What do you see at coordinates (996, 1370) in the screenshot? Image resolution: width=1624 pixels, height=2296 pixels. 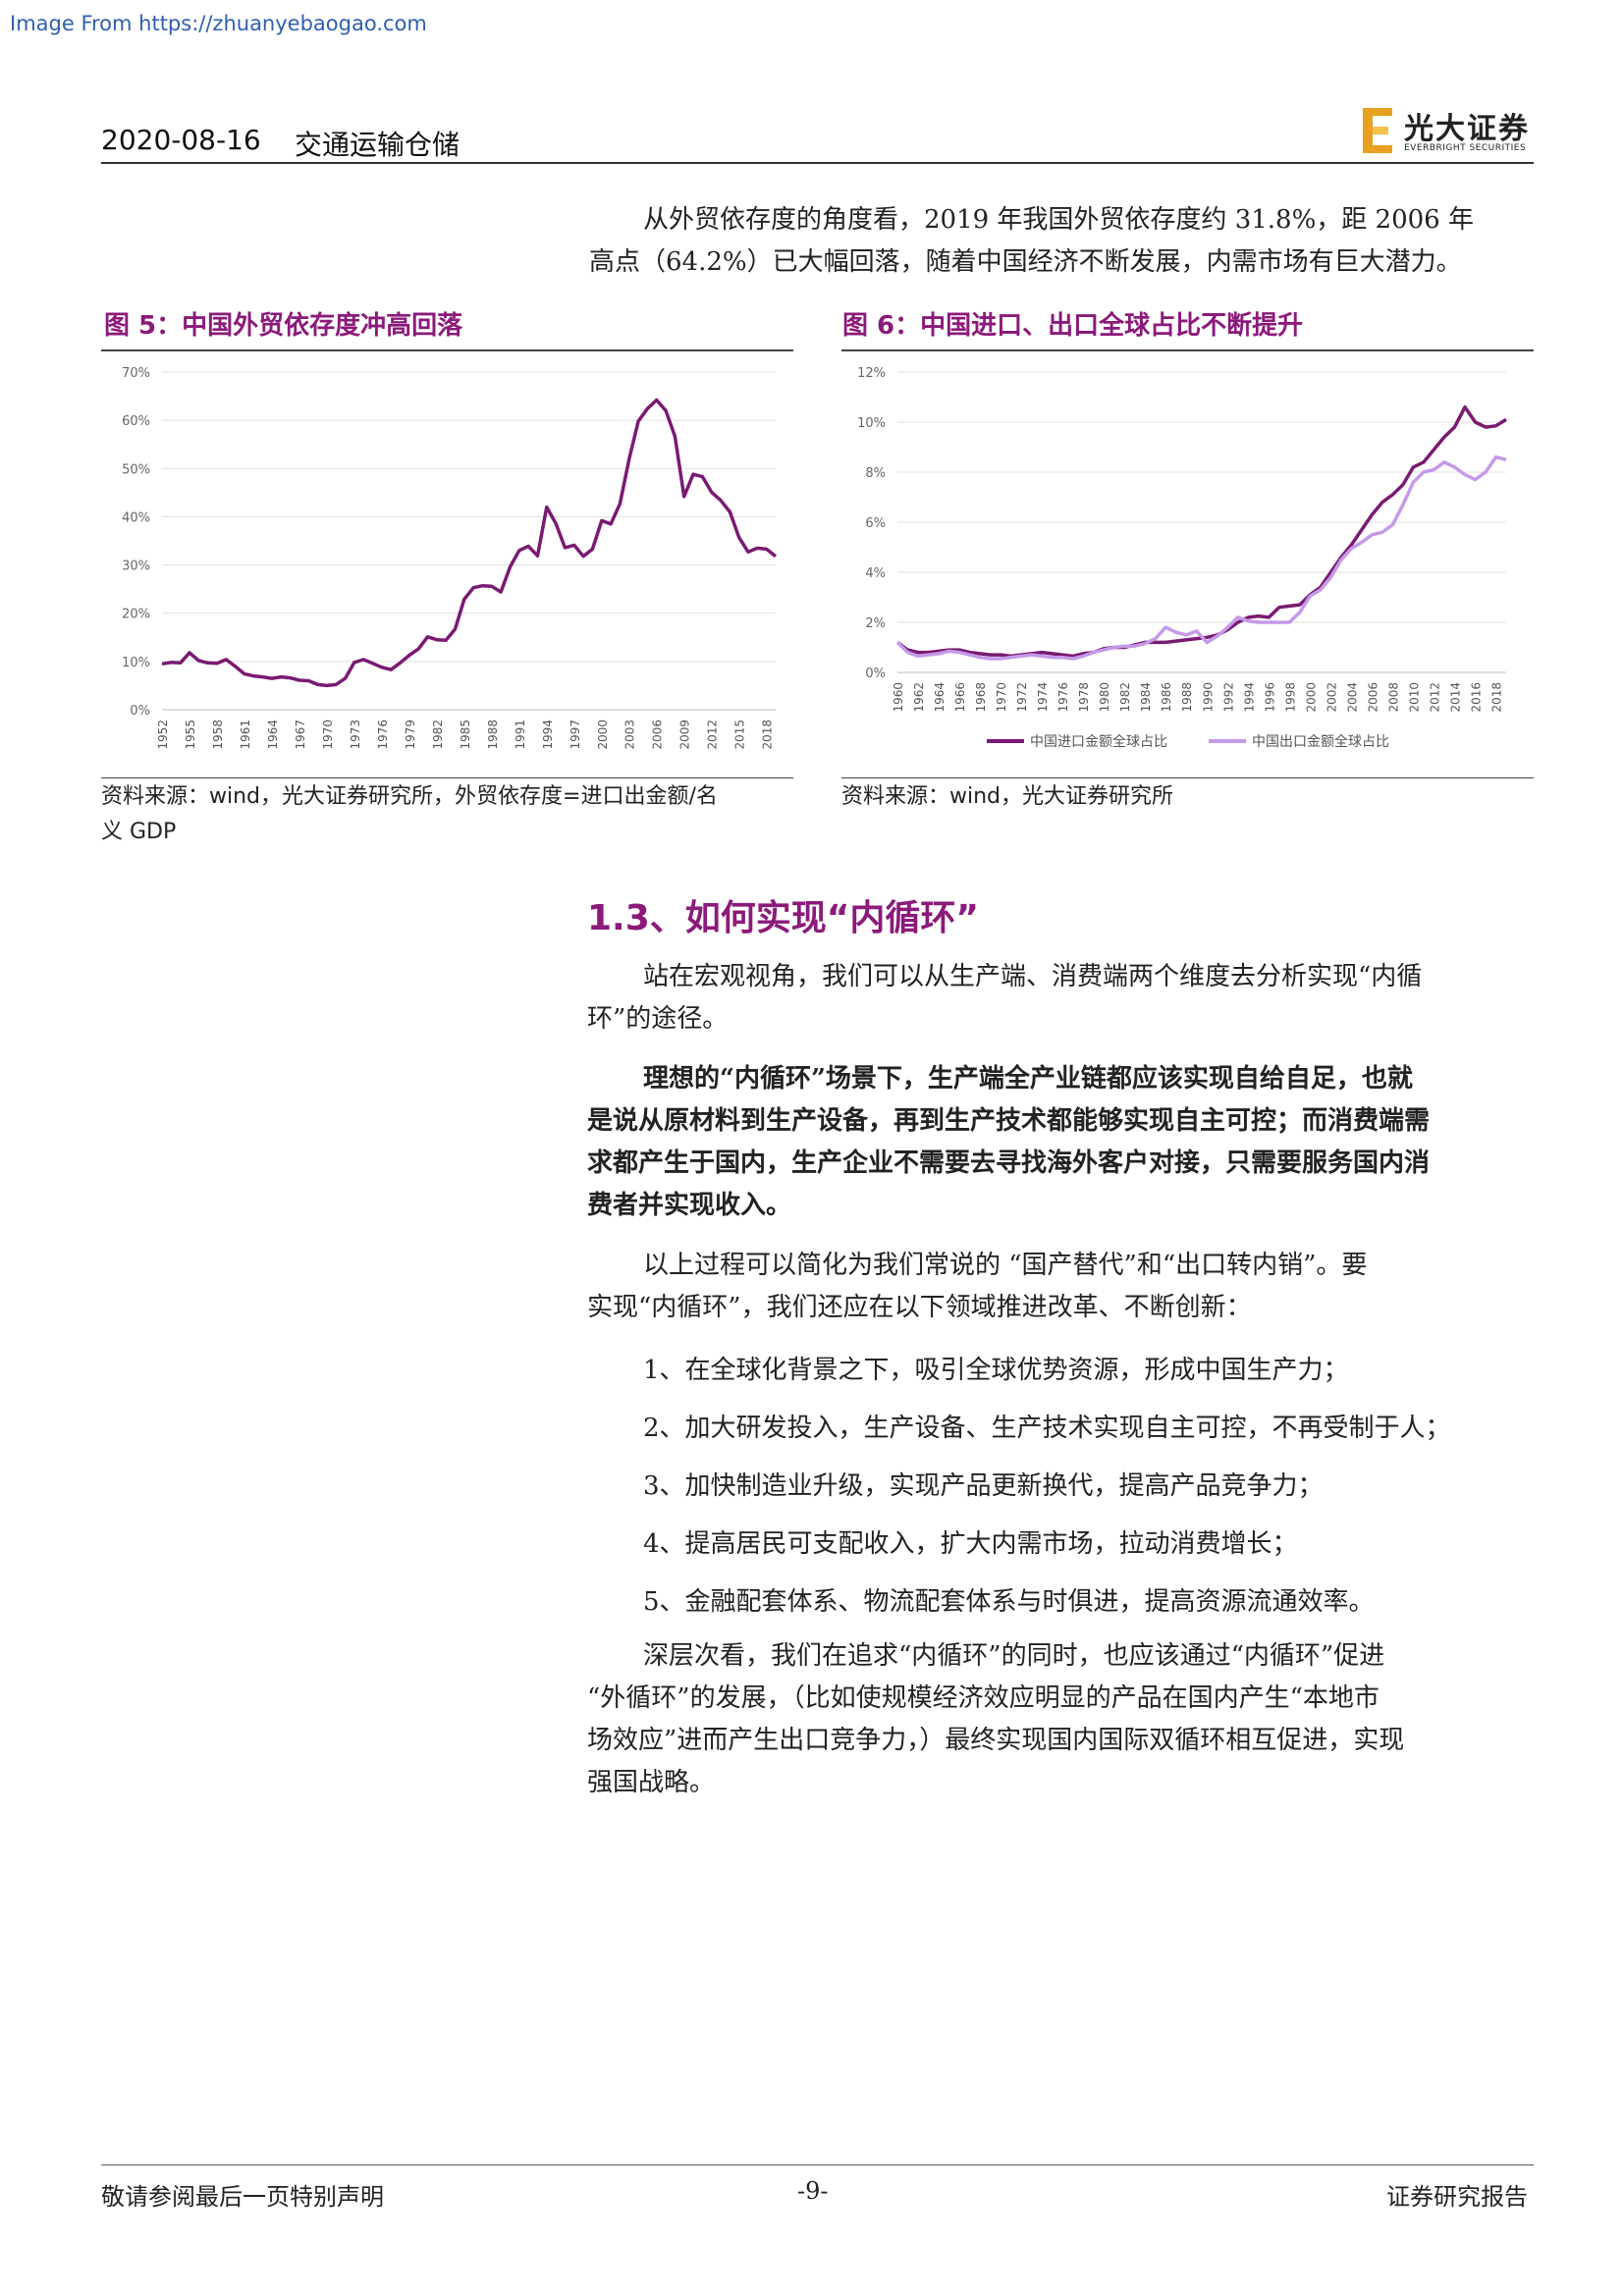 I see `list-item: 1、在全球化背景之下，吸引全球优势资源，形成中国生产力；` at bounding box center [996, 1370].